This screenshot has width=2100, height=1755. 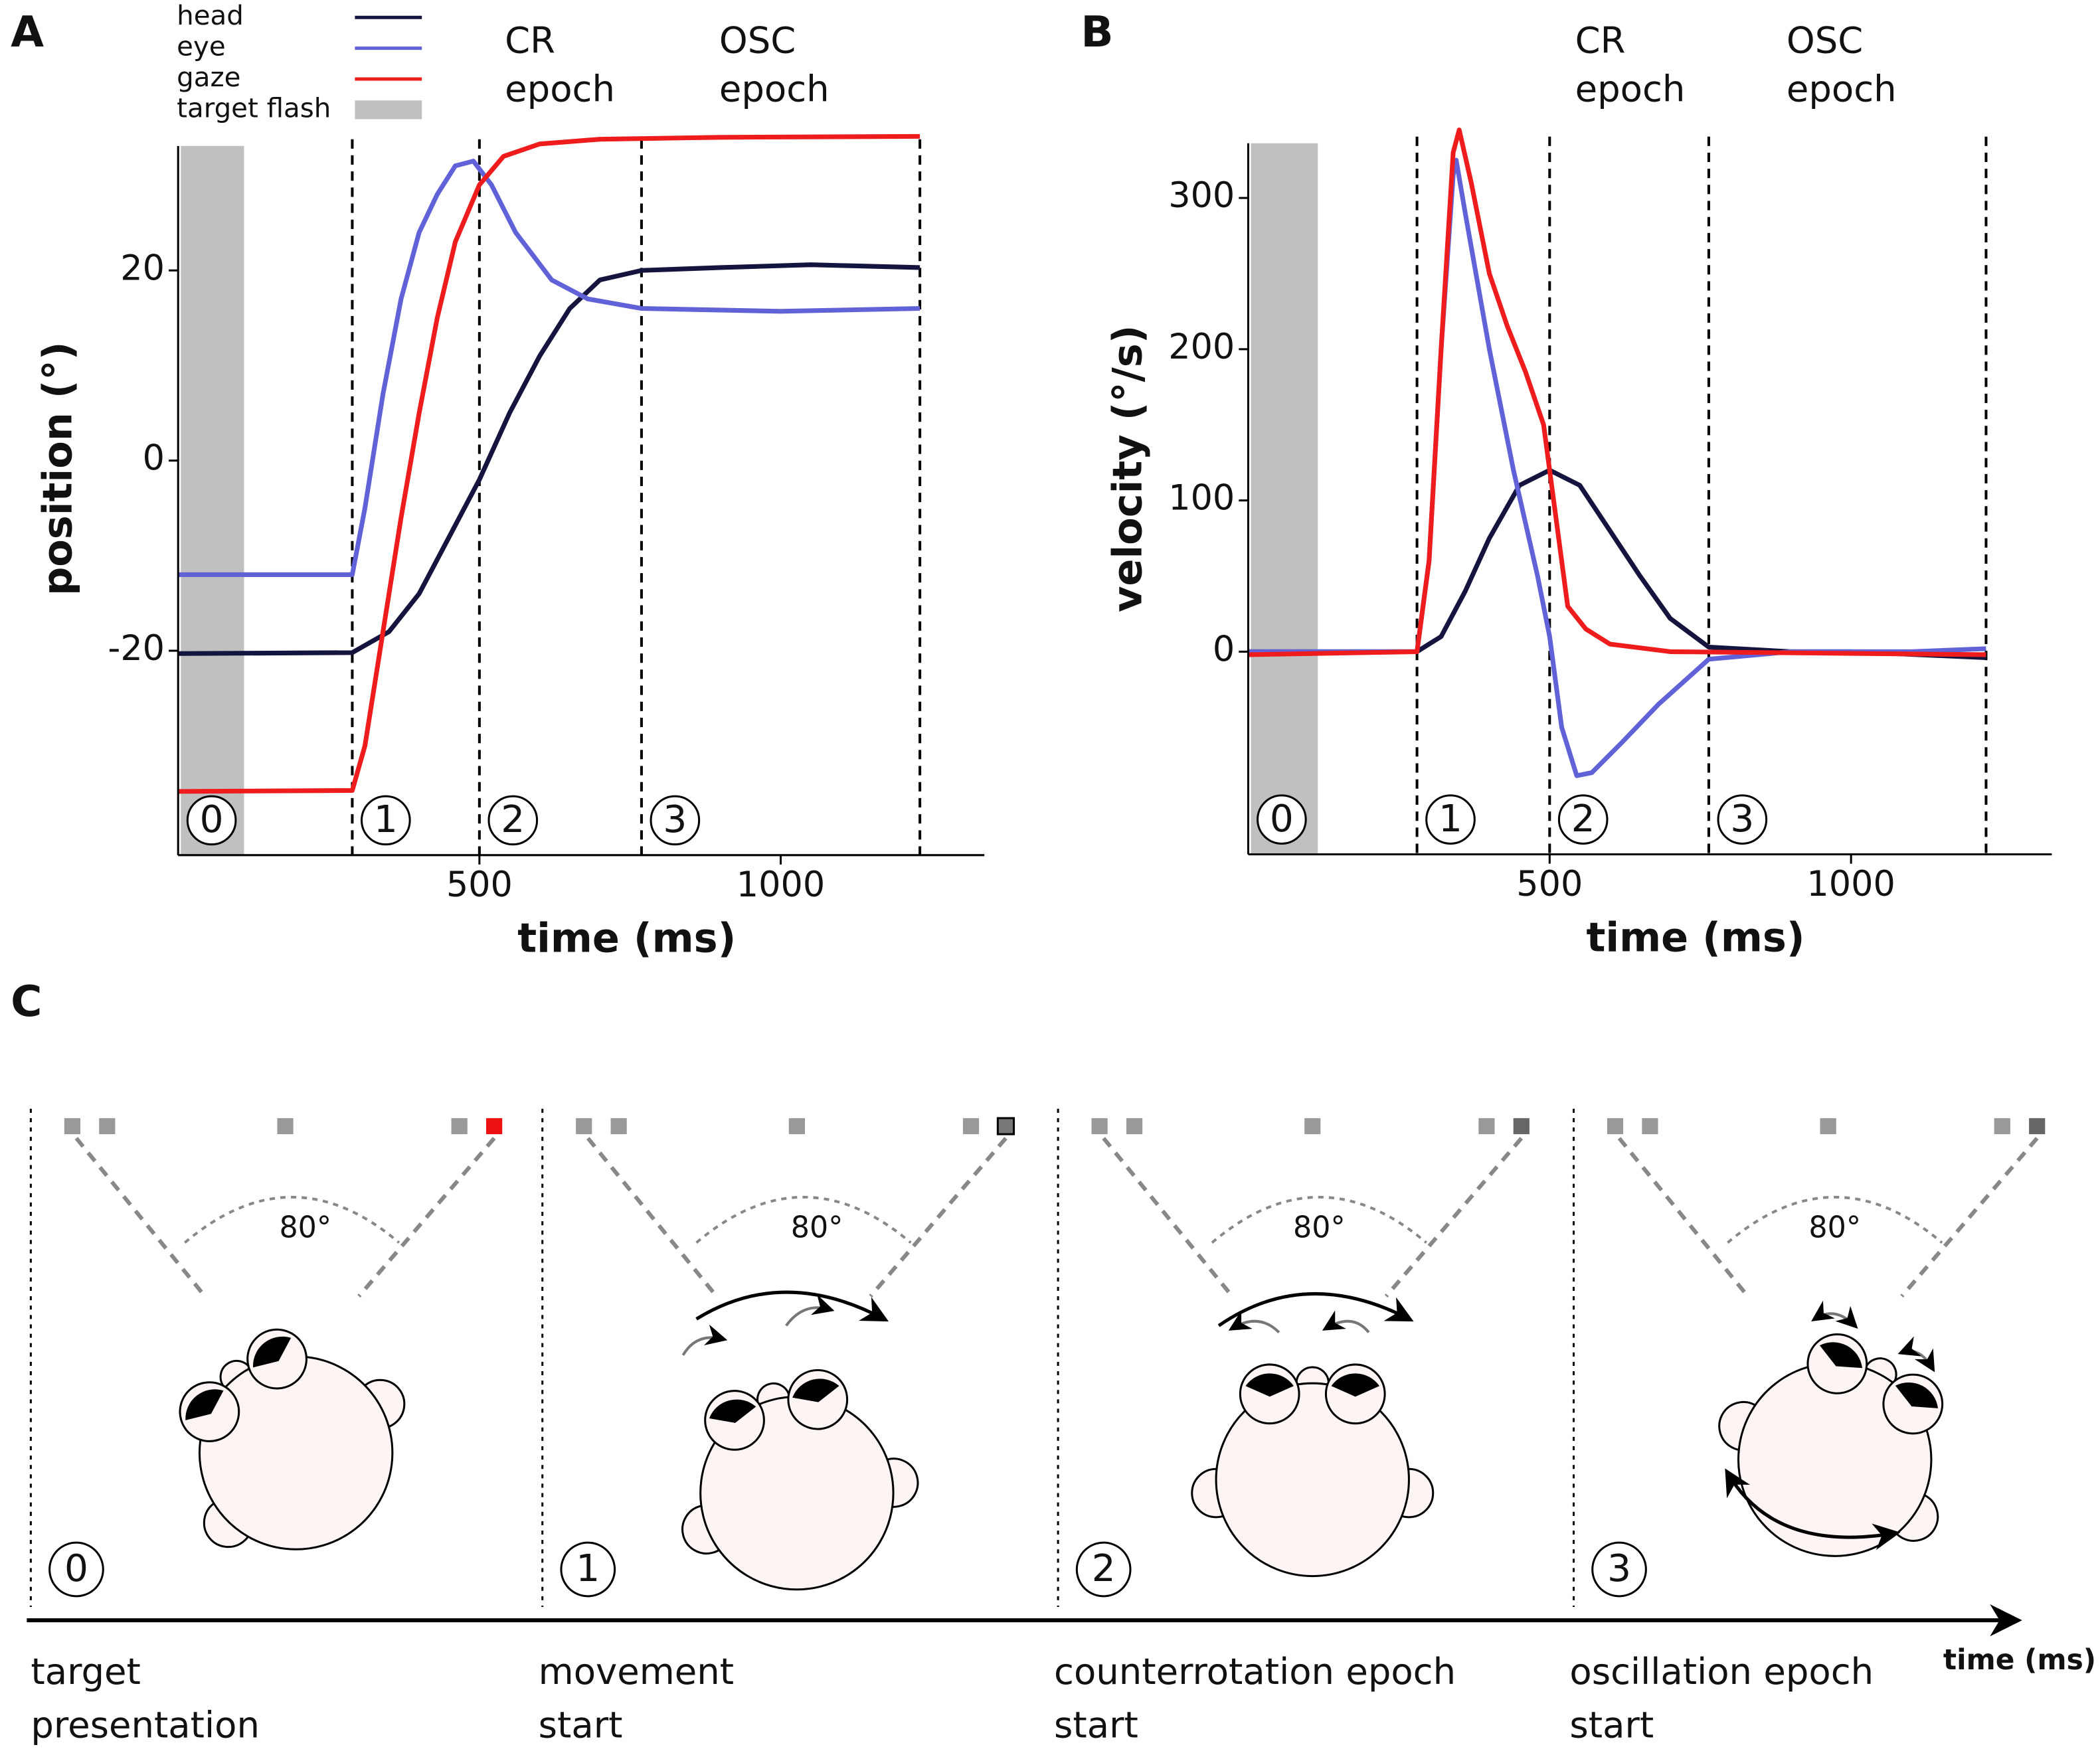 I want to click on legend-swatch, so click(x=389, y=110).